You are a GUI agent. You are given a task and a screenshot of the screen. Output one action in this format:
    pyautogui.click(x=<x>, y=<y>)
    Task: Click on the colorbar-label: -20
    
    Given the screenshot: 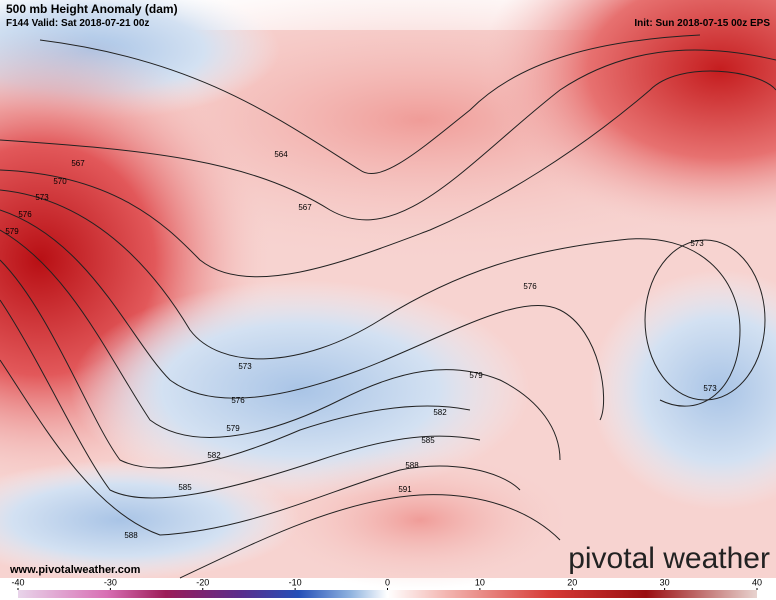 What is the action you would take?
    pyautogui.click(x=202, y=582)
    